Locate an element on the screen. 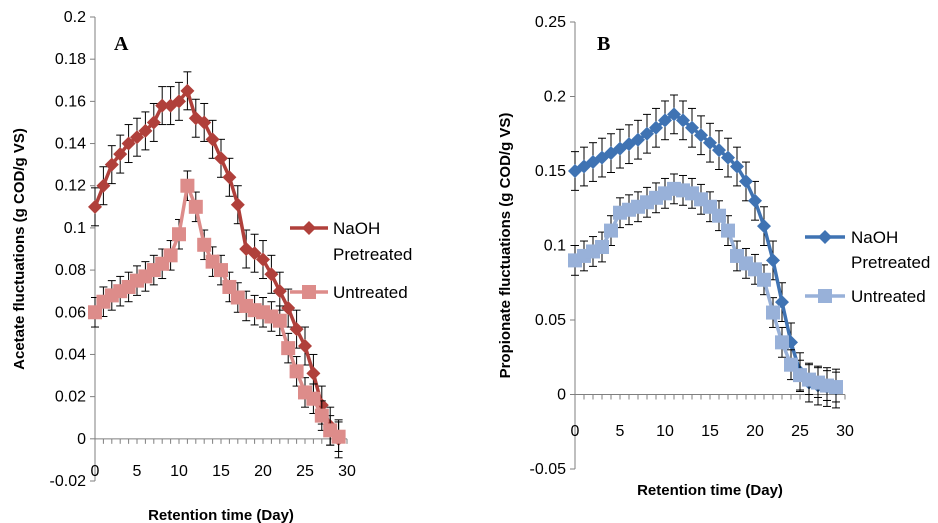 This screenshot has height=523, width=938. y-tick-label: -0.05 is located at coordinates (548, 469).